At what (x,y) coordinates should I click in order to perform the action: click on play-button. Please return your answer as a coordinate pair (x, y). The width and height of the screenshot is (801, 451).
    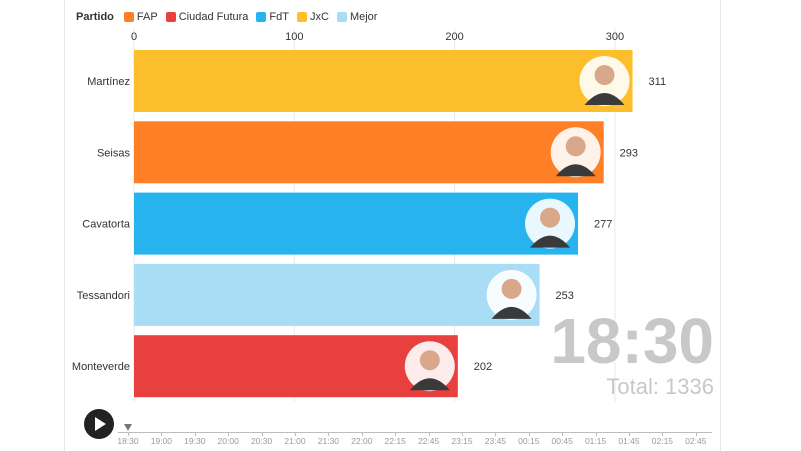
    Looking at the image, I should click on (99, 424).